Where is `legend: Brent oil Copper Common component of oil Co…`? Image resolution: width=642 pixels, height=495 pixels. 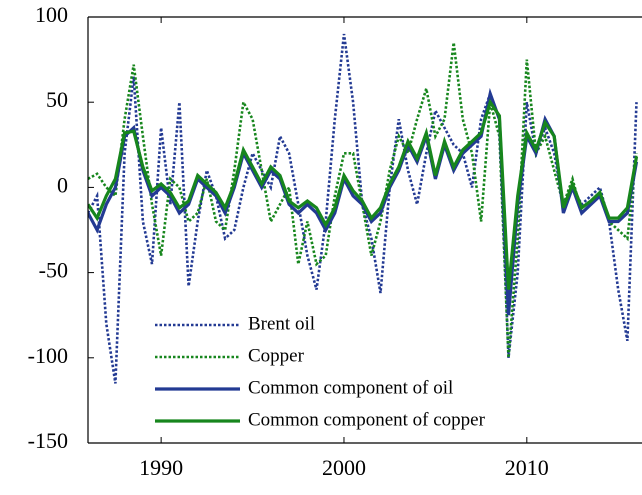 legend: Brent oil Copper Common component of oil Co… is located at coordinates (320, 371).